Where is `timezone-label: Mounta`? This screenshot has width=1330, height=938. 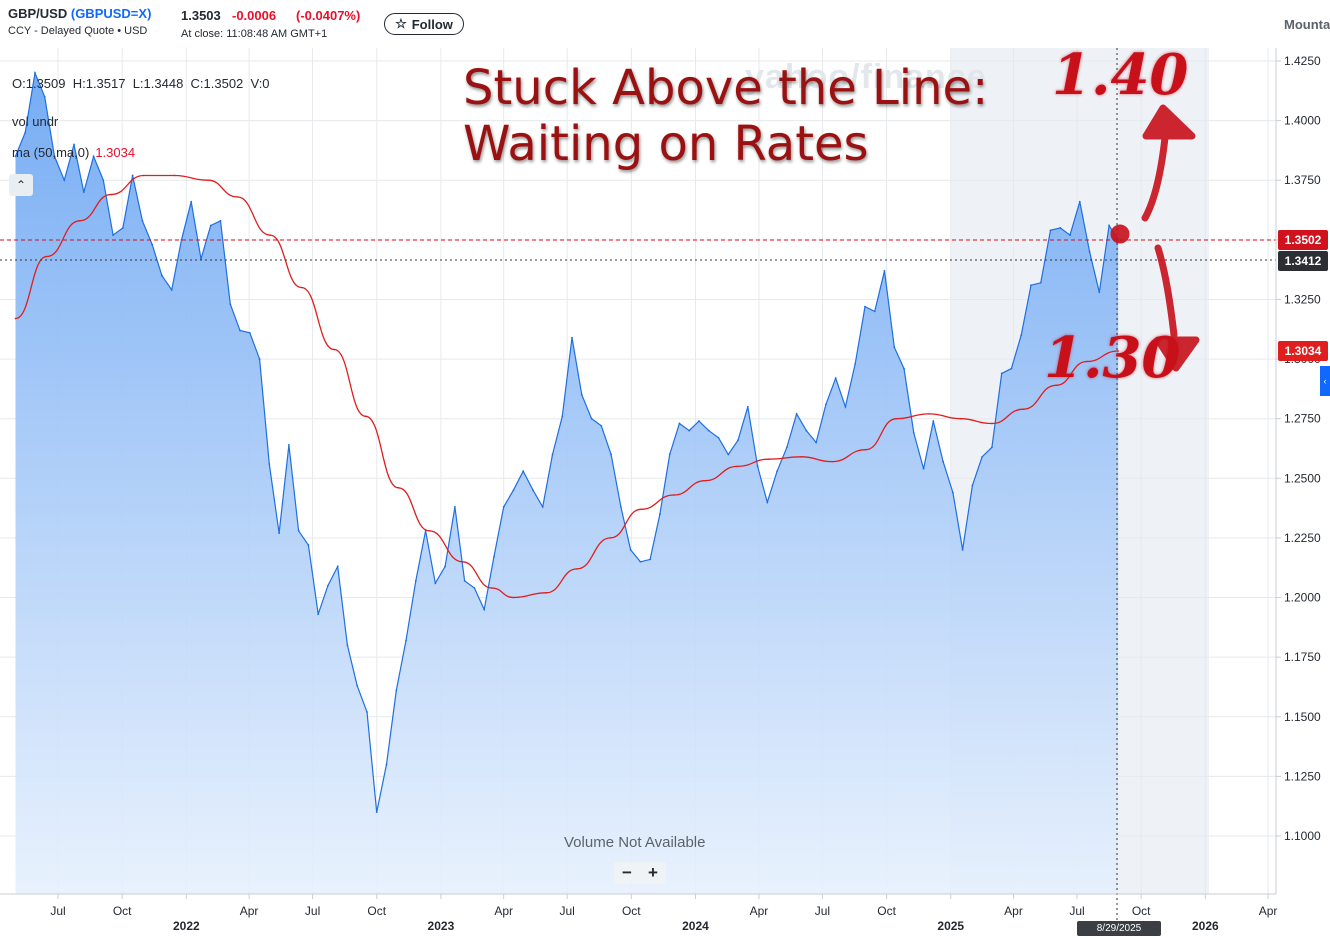 timezone-label: Mounta is located at coordinates (1307, 24).